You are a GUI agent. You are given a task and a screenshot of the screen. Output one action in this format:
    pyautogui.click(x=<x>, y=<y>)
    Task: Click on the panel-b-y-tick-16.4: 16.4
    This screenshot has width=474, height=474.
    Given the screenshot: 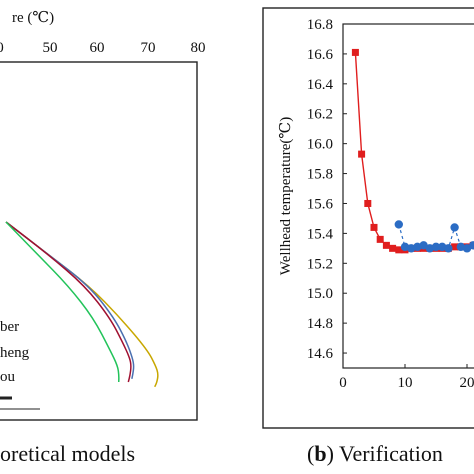 What is the action you would take?
    pyautogui.click(x=320, y=85)
    